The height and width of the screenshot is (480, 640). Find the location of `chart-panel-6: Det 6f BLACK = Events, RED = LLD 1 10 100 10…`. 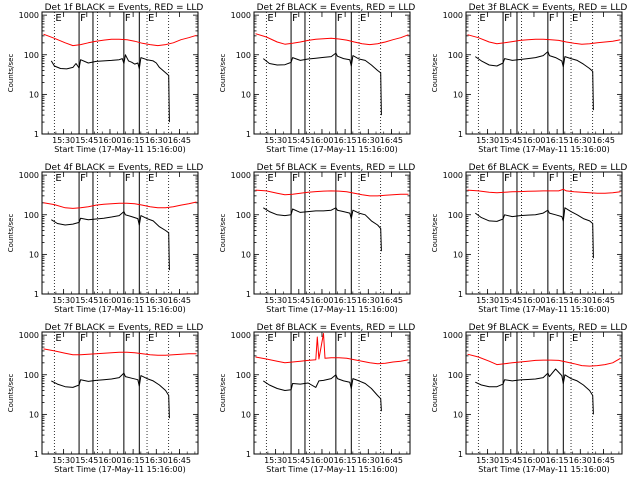

chart-panel-6: Det 6f BLACK = Events, RED = LLD 1 10 100 10… is located at coordinates (529, 238).